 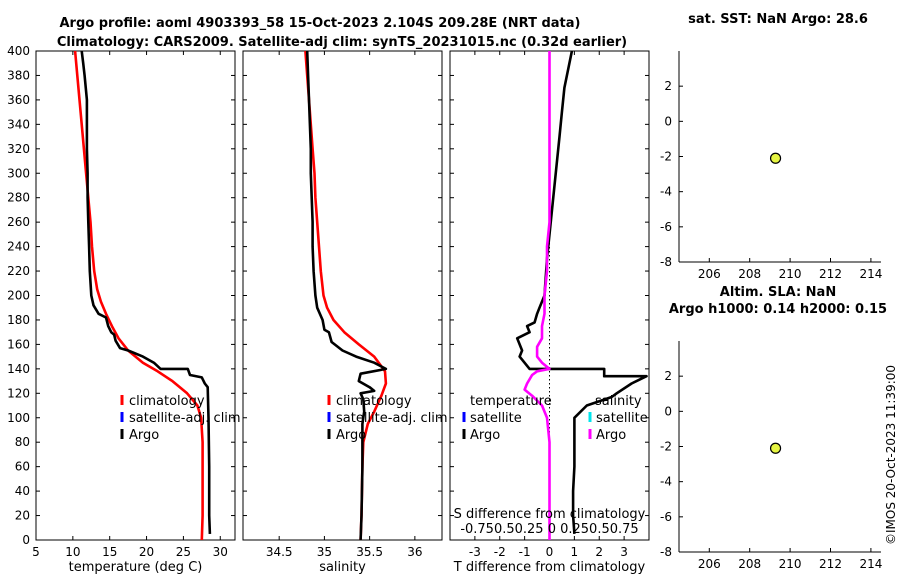 I want to click on temperature-ytick-label: 260, so click(x=18, y=222).